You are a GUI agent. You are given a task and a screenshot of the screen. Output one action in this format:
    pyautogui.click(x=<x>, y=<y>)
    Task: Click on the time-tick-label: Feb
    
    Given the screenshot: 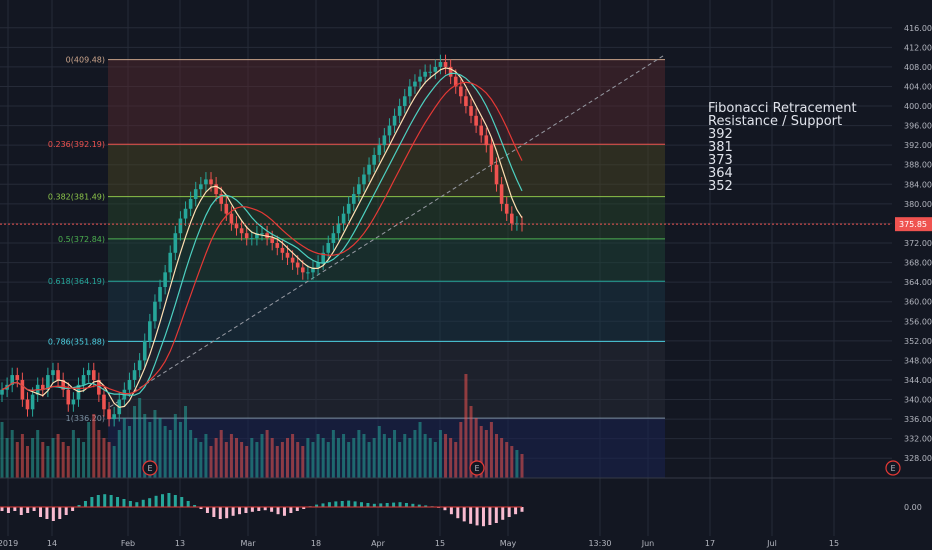 What is the action you would take?
    pyautogui.click(x=128, y=543)
    